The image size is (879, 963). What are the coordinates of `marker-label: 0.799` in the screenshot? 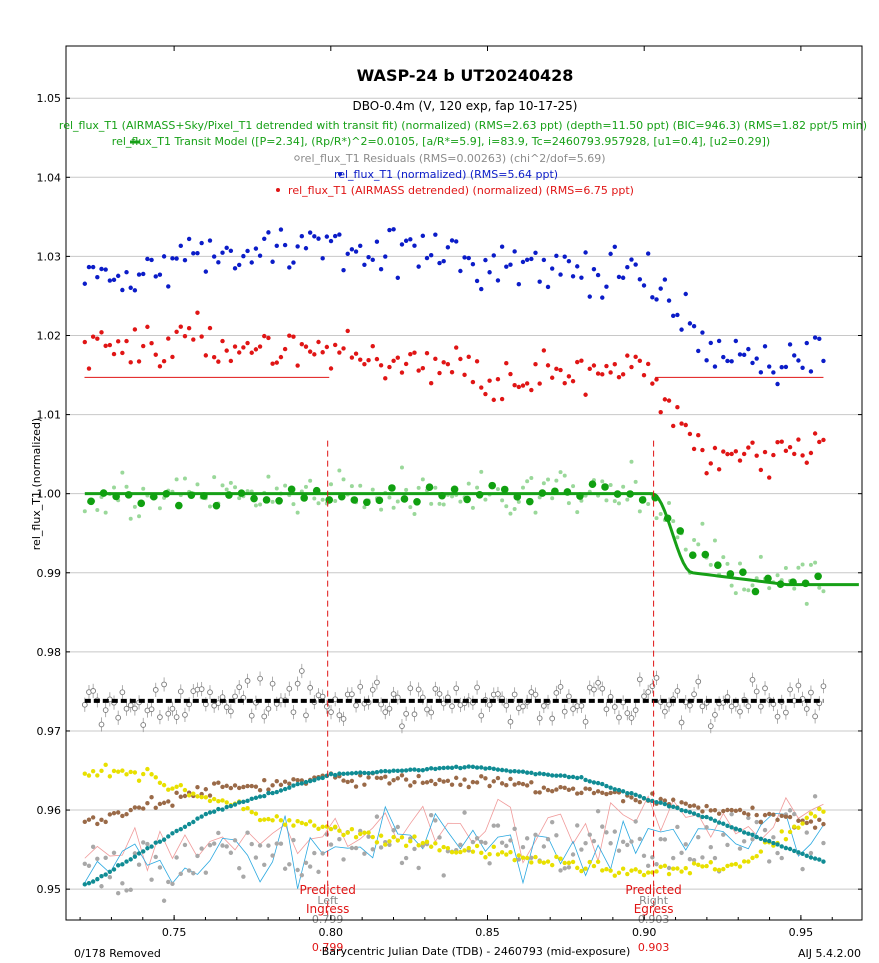 It's located at (328, 947).